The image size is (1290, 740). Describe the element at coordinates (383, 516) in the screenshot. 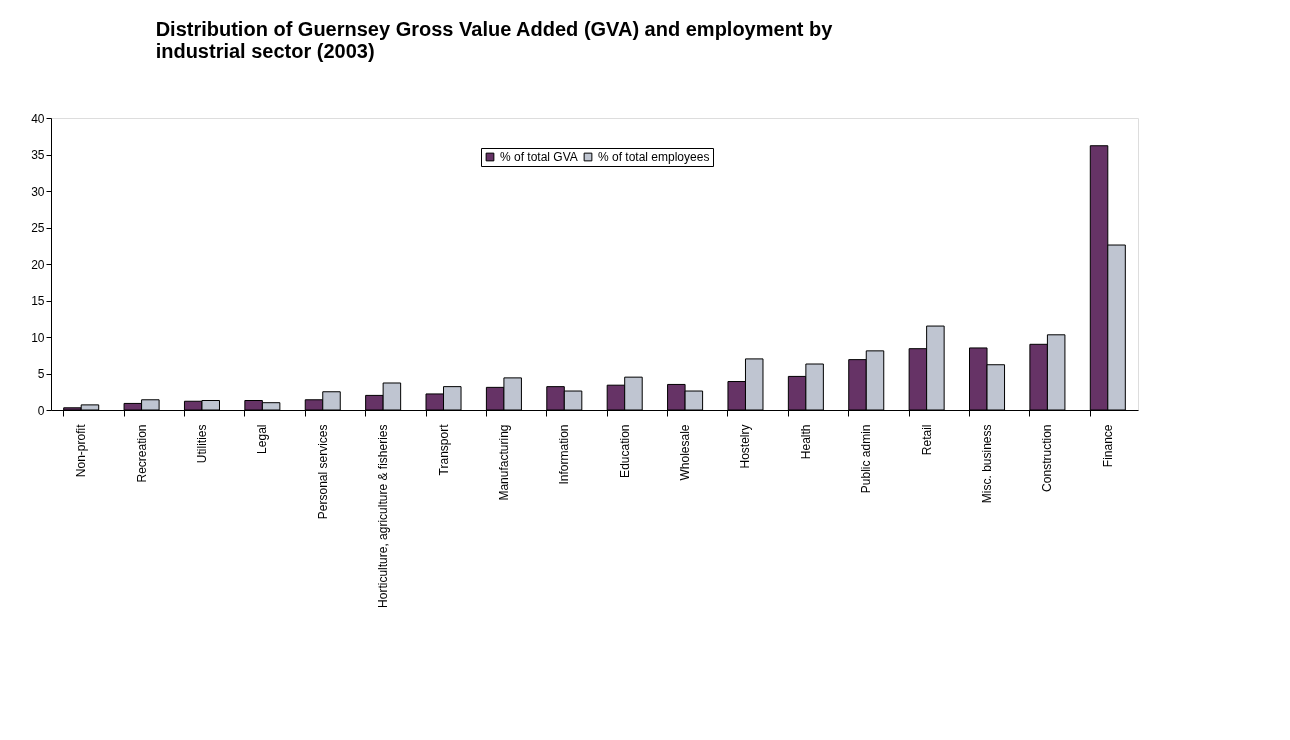

I see `x-tick-label: Horticulture, agriculture & fisheries` at that location.